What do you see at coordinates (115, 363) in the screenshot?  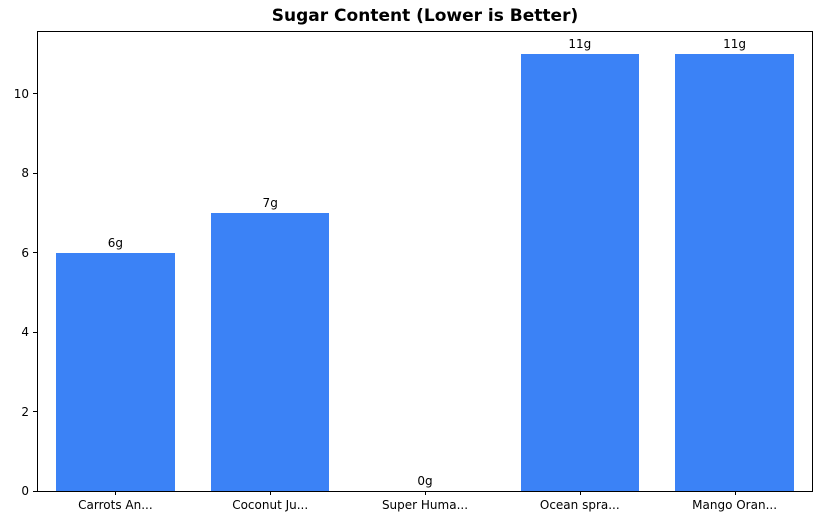 I see `bar: 6g` at bounding box center [115, 363].